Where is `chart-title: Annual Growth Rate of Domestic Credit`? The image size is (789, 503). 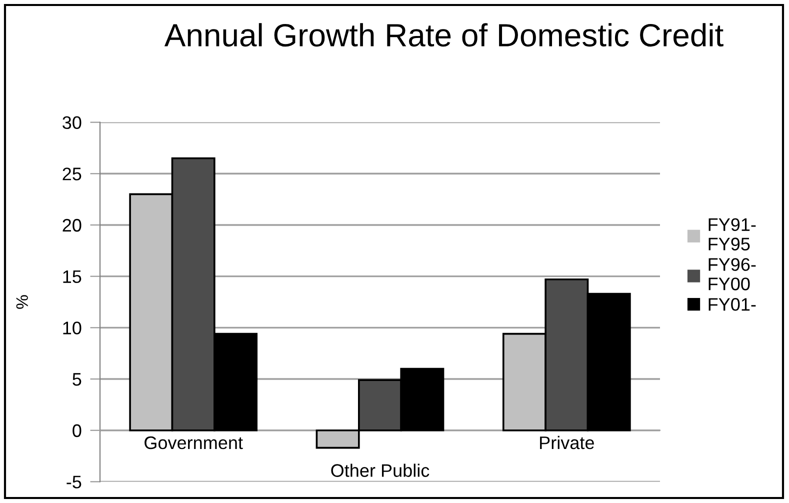
chart-title: Annual Growth Rate of Domestic Credit is located at coordinates (444, 35).